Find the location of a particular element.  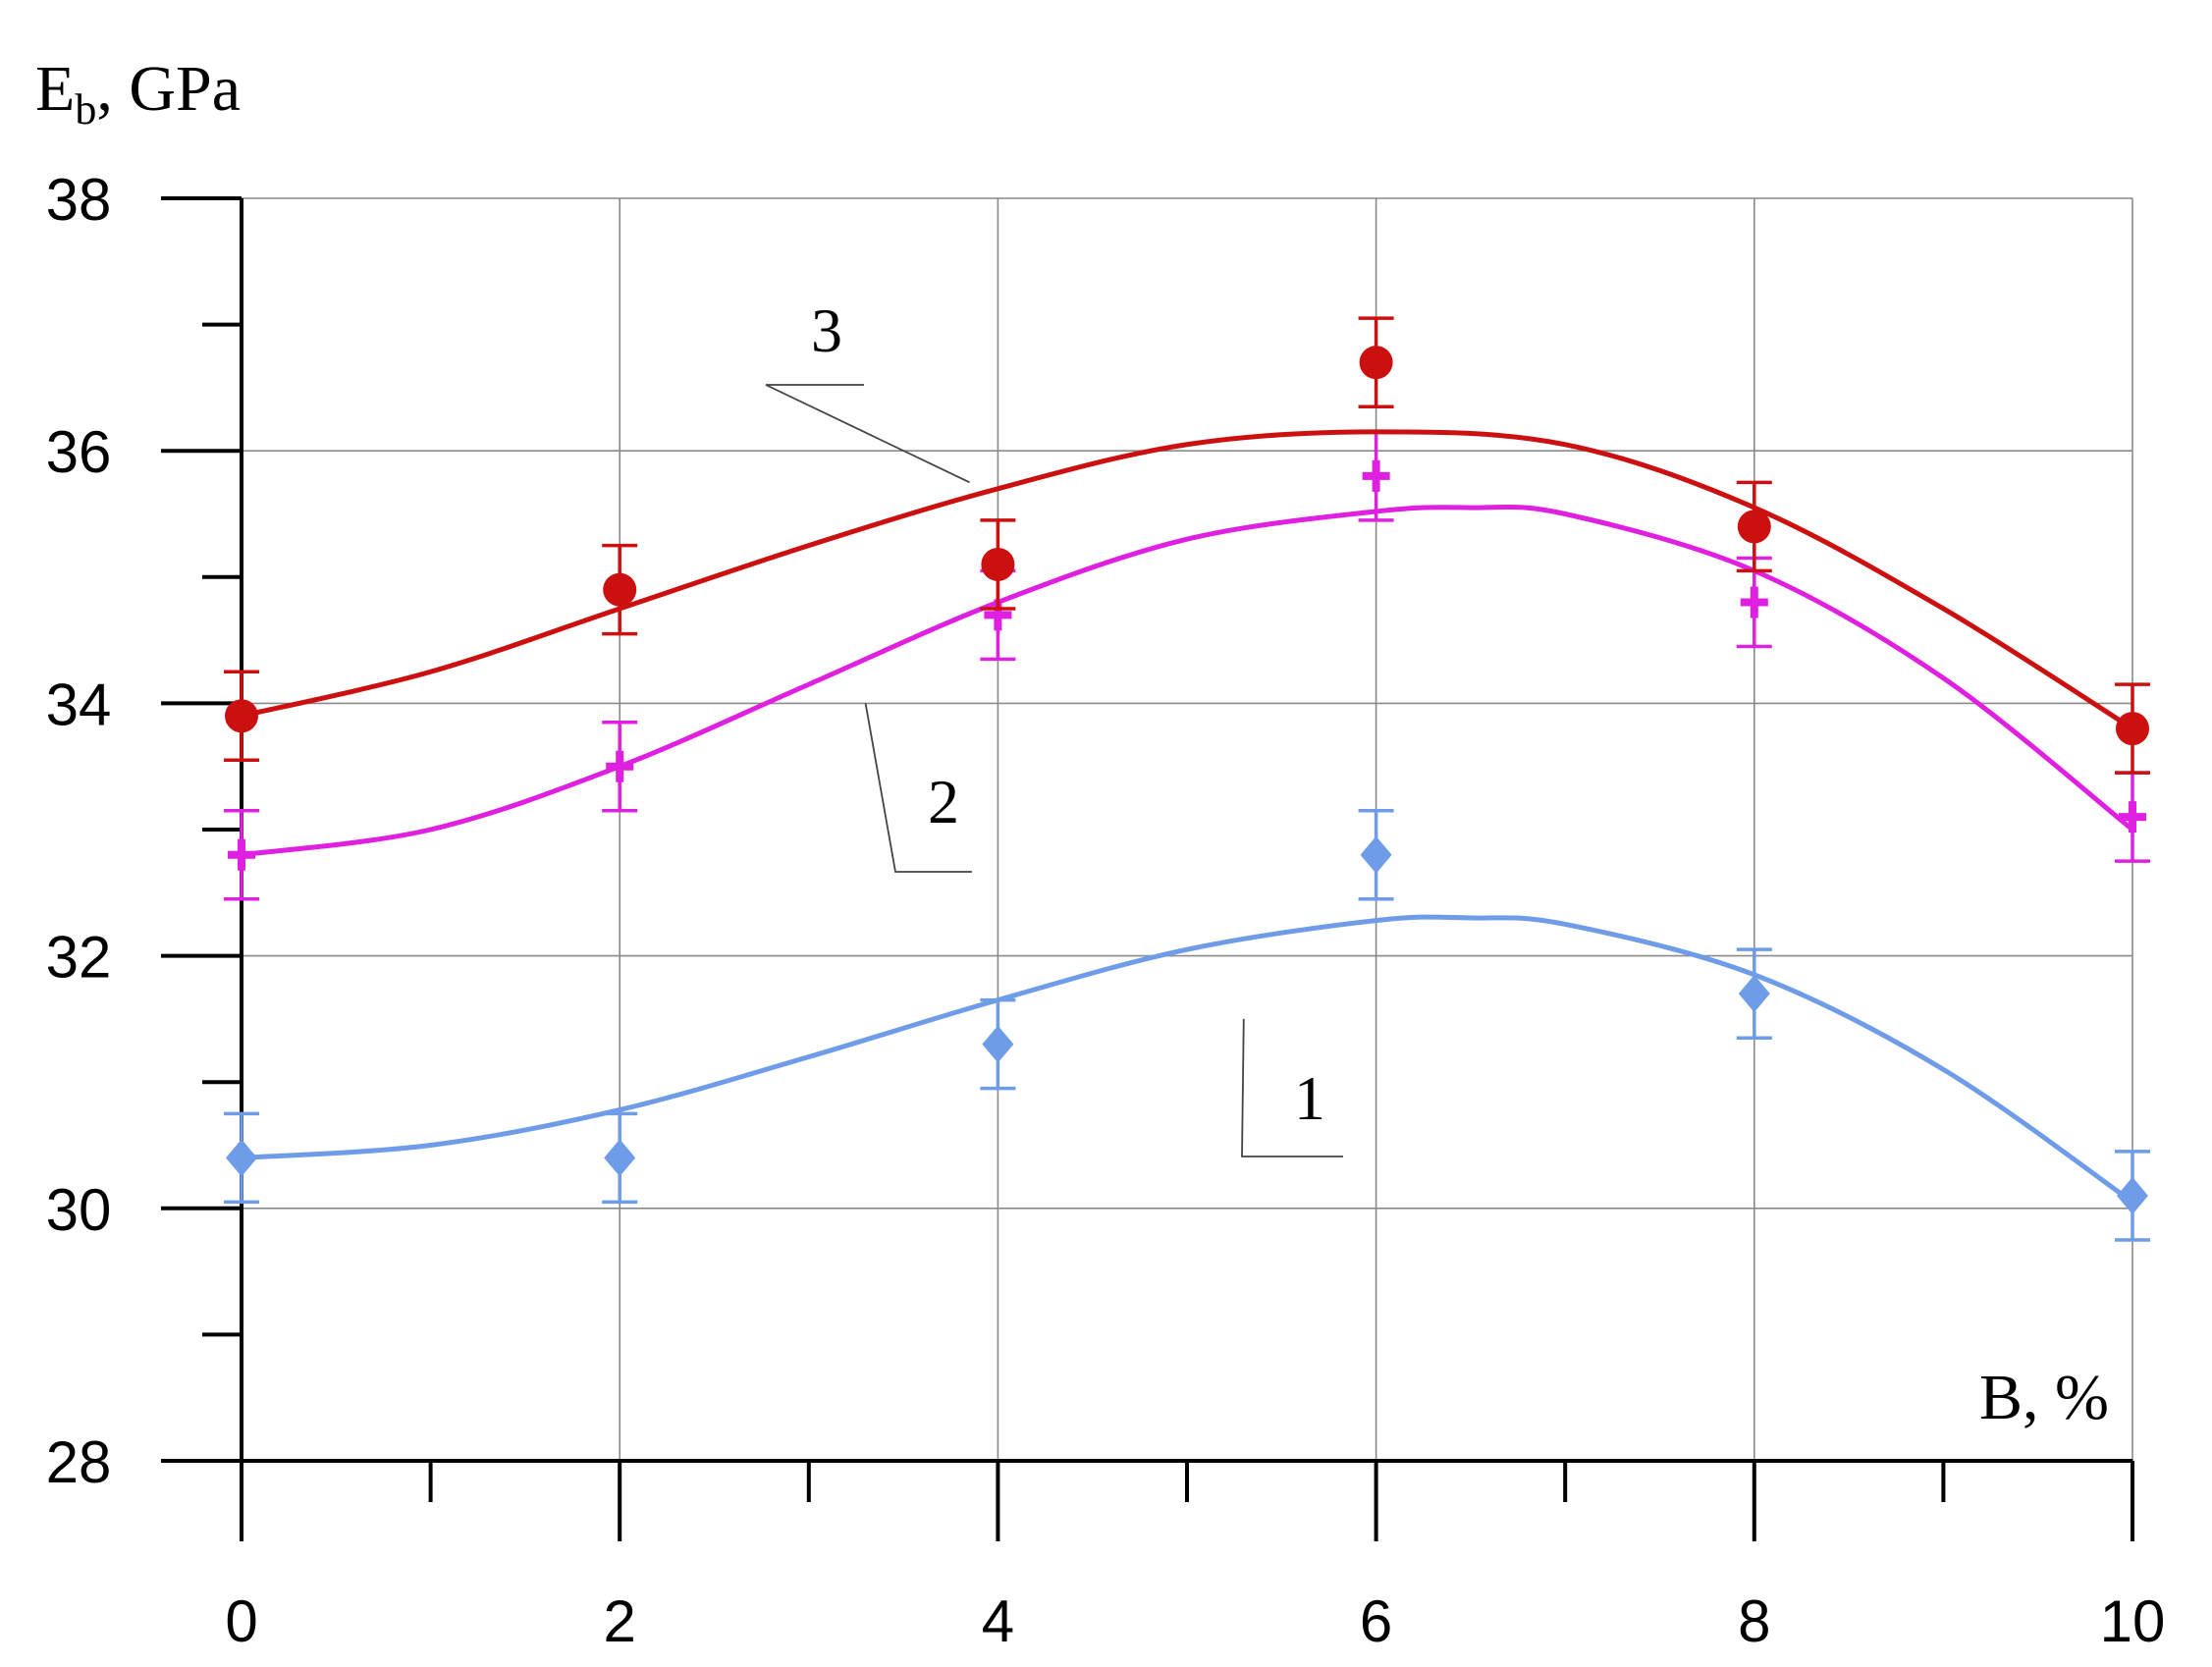

y-tick-label: 32 is located at coordinates (79, 958).